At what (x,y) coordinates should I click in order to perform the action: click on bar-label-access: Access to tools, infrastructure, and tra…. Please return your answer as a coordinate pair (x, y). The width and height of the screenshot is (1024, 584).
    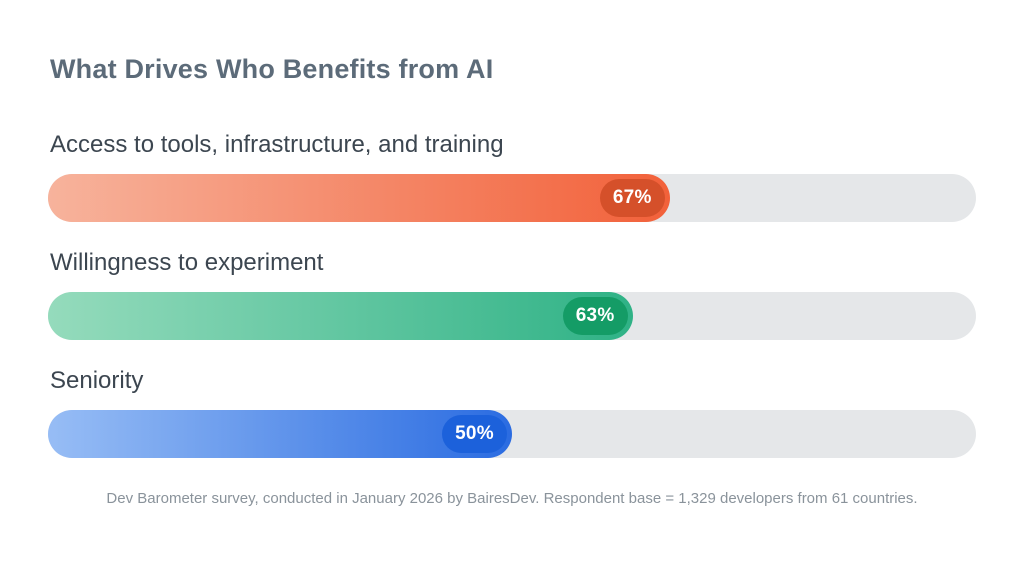
    Looking at the image, I should click on (277, 144).